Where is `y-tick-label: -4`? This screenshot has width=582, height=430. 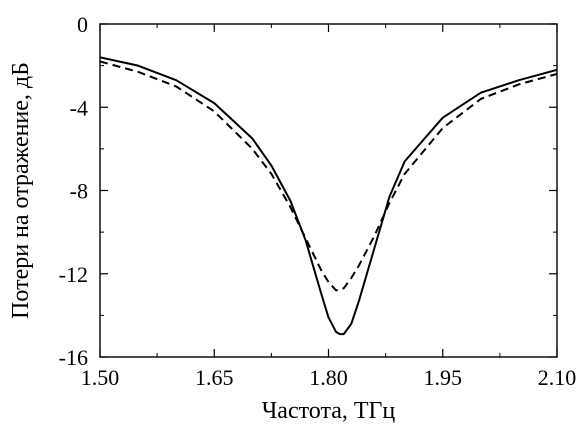
y-tick-label: -4 is located at coordinates (79, 107).